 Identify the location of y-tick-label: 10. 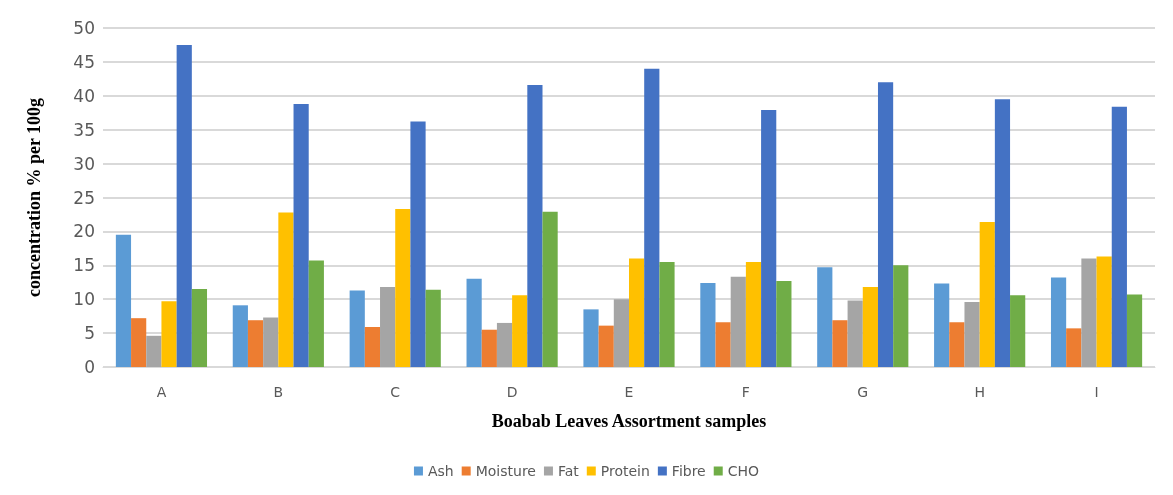
(84, 299).